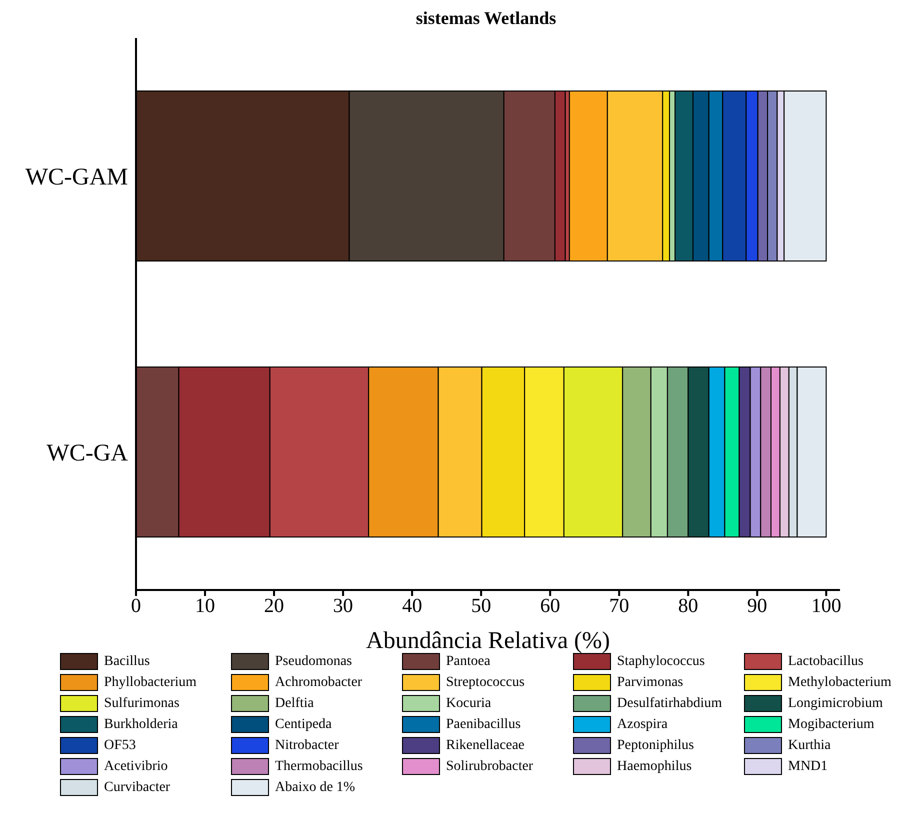  Describe the element at coordinates (485, 746) in the screenshot. I see `legend-label: Rikenellaceae` at that location.